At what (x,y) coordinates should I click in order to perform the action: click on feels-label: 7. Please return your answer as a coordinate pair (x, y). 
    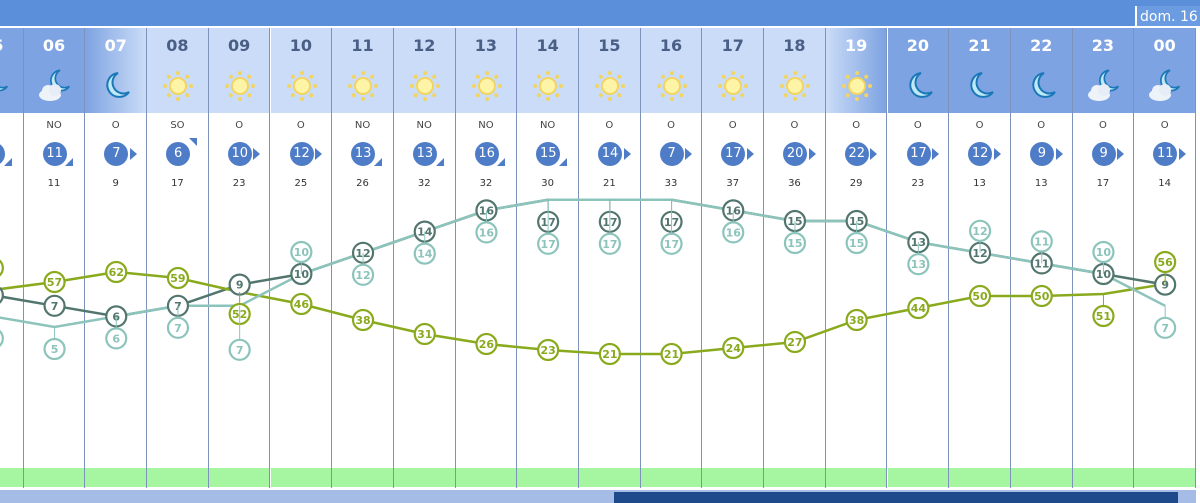
    Looking at the image, I should click on (178, 328).